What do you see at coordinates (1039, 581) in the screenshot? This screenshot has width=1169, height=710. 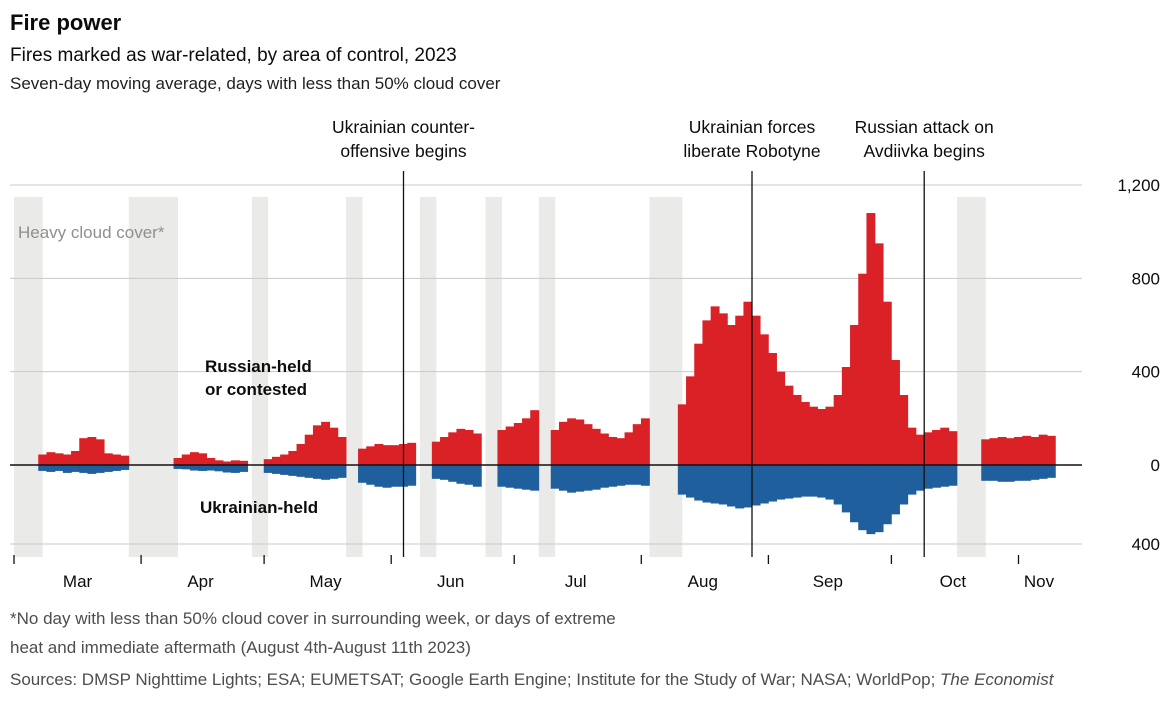 I see `month-label: Nov` at bounding box center [1039, 581].